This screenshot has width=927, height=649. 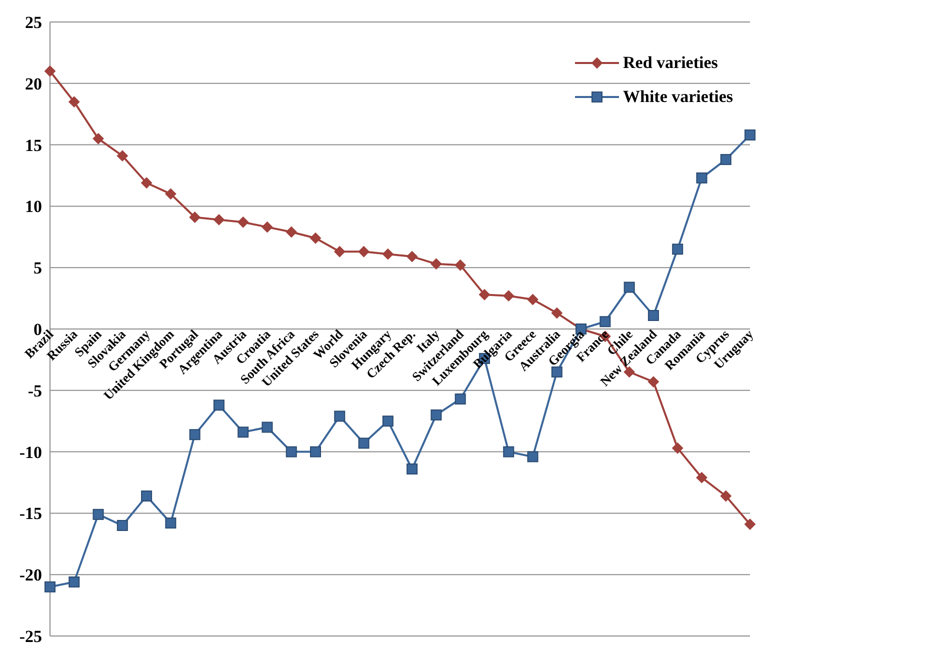 I want to click on y-tick-label: -15, so click(x=30, y=514).